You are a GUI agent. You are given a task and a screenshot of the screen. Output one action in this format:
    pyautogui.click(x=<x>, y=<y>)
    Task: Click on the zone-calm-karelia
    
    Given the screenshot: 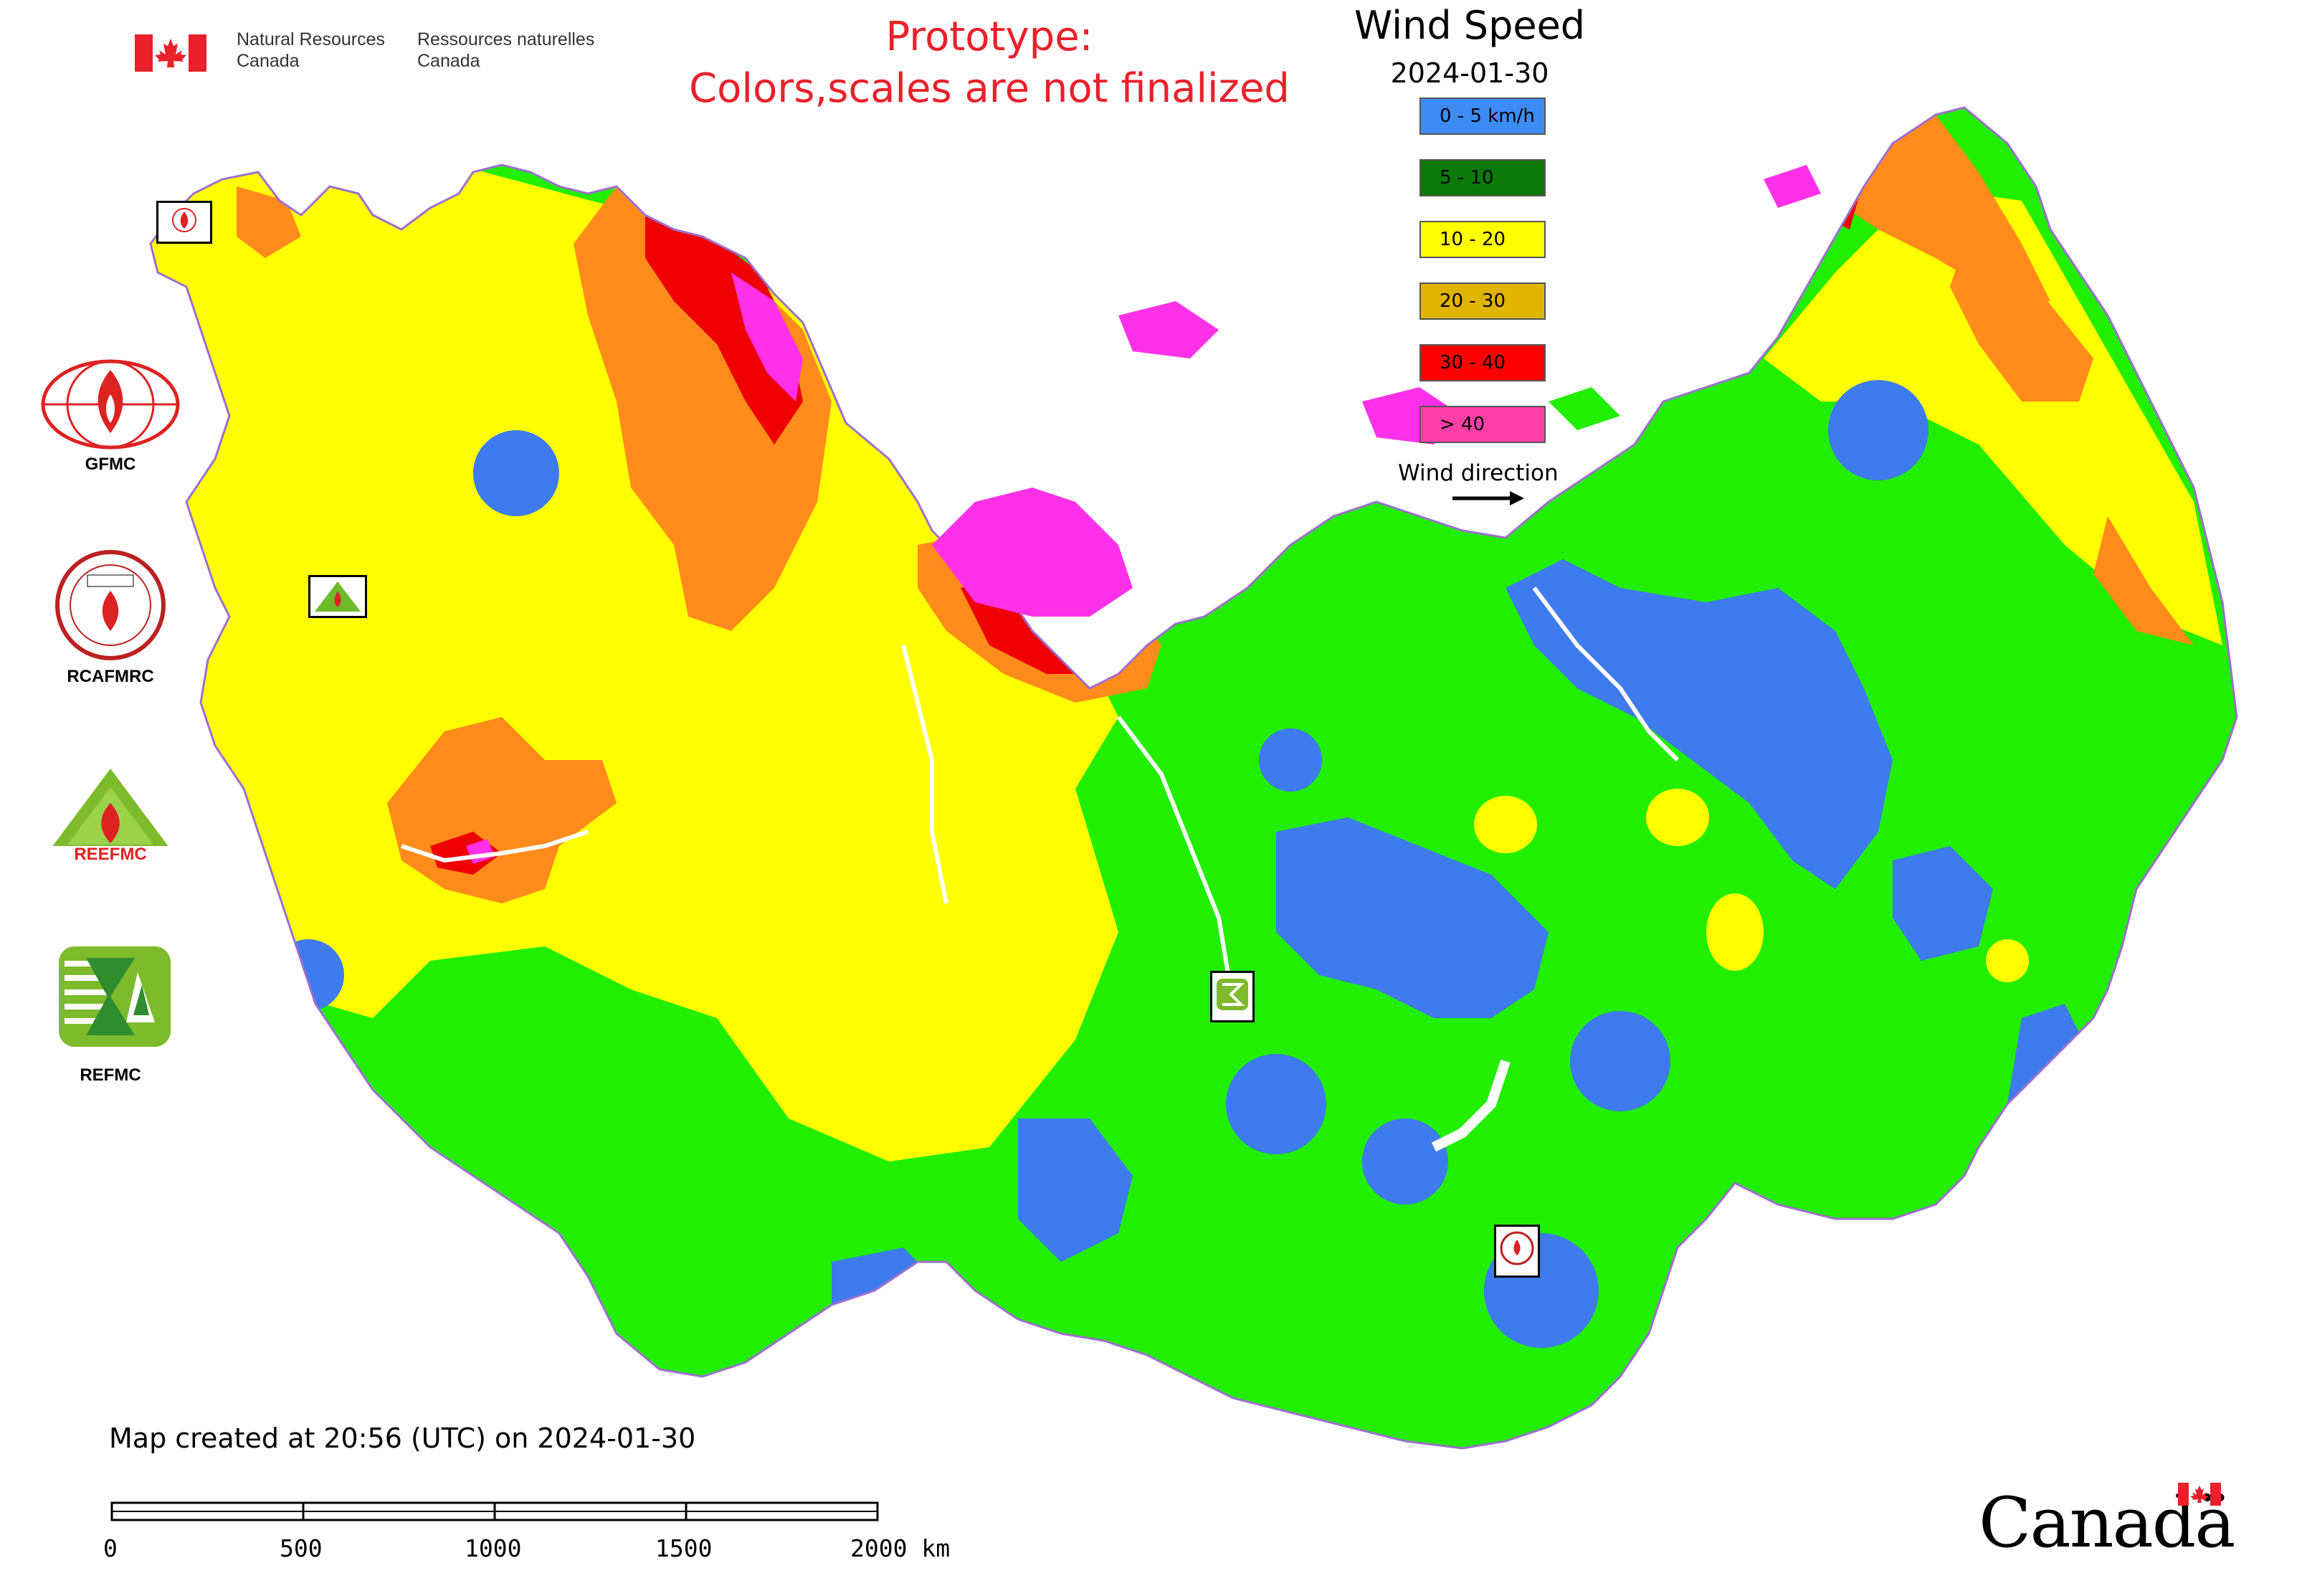 What is the action you would take?
    pyautogui.click(x=516, y=473)
    